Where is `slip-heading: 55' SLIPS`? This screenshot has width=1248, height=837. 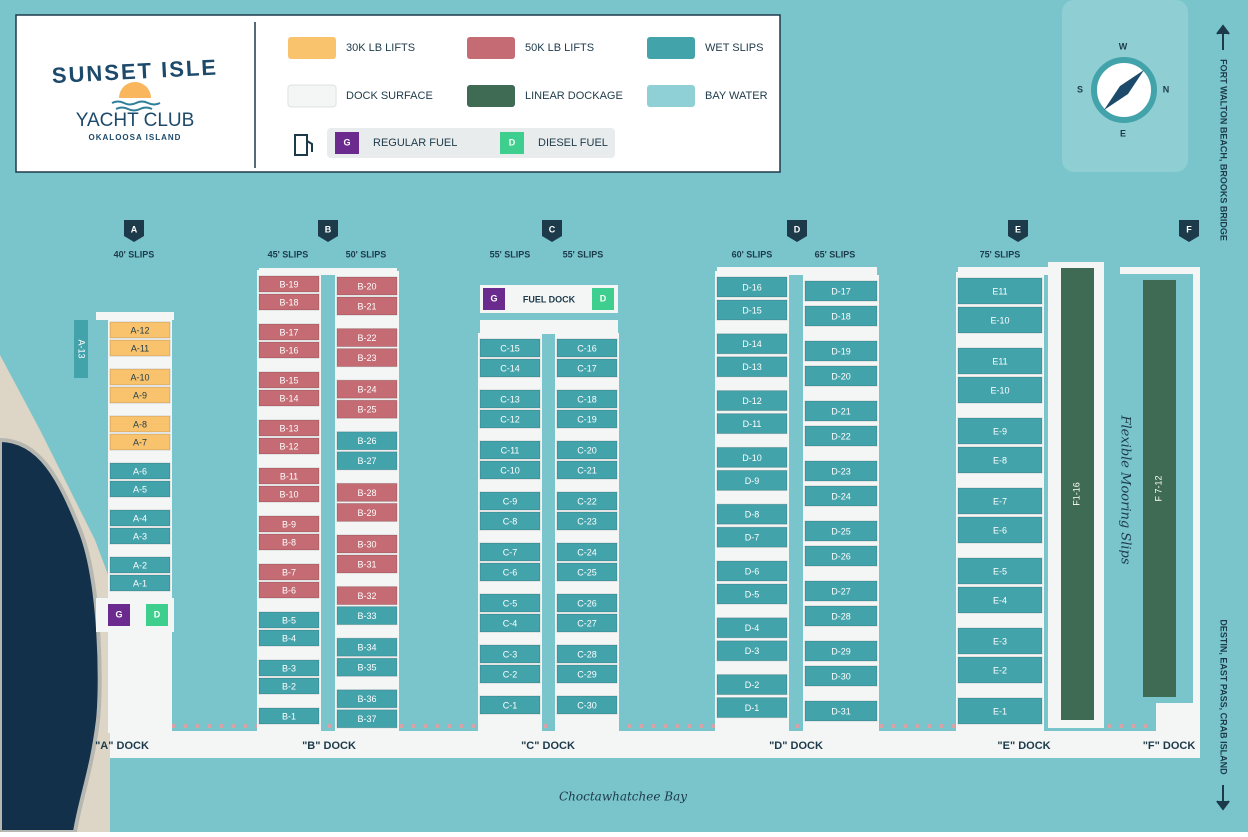 slip-heading: 55' SLIPS is located at coordinates (510, 254).